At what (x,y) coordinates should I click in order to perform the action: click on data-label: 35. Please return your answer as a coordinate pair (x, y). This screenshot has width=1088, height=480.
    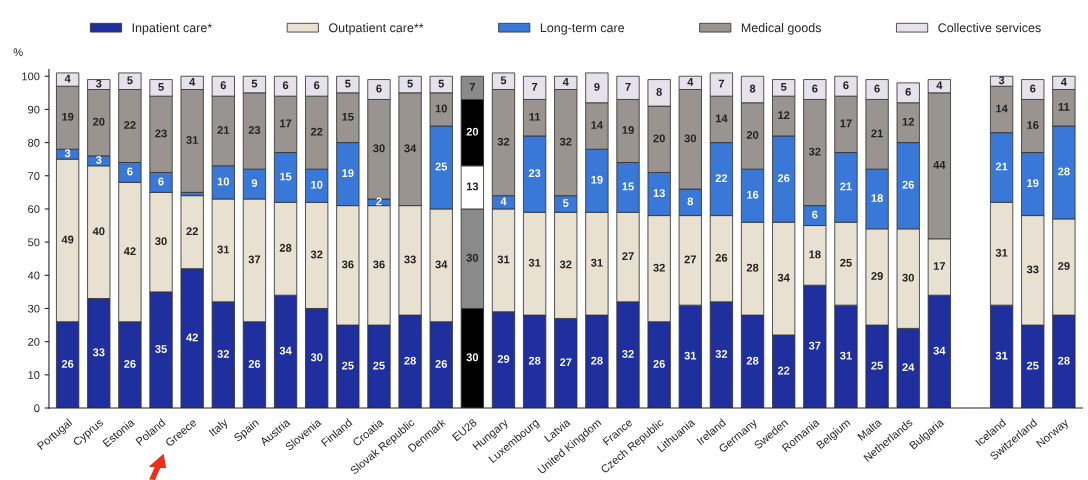
    Looking at the image, I should click on (161, 349).